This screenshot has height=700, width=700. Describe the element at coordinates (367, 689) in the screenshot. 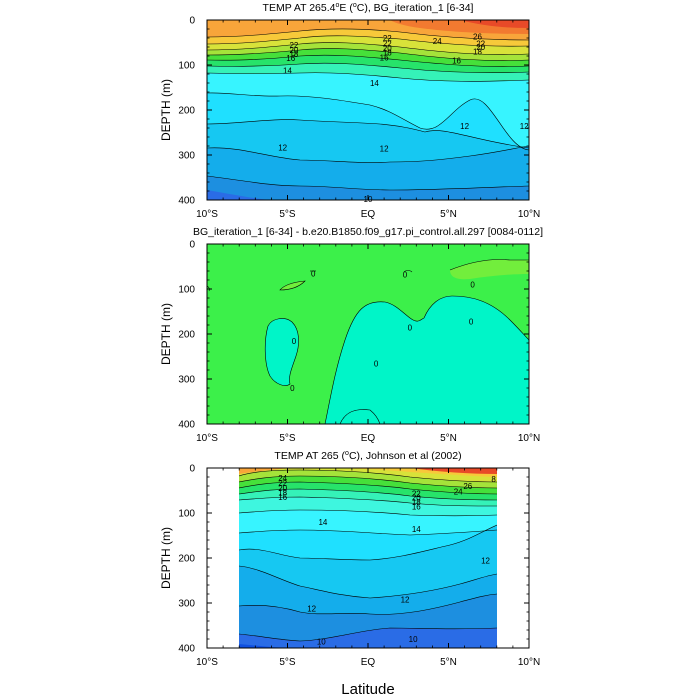

I see `x-axis-label: Latitude` at that location.